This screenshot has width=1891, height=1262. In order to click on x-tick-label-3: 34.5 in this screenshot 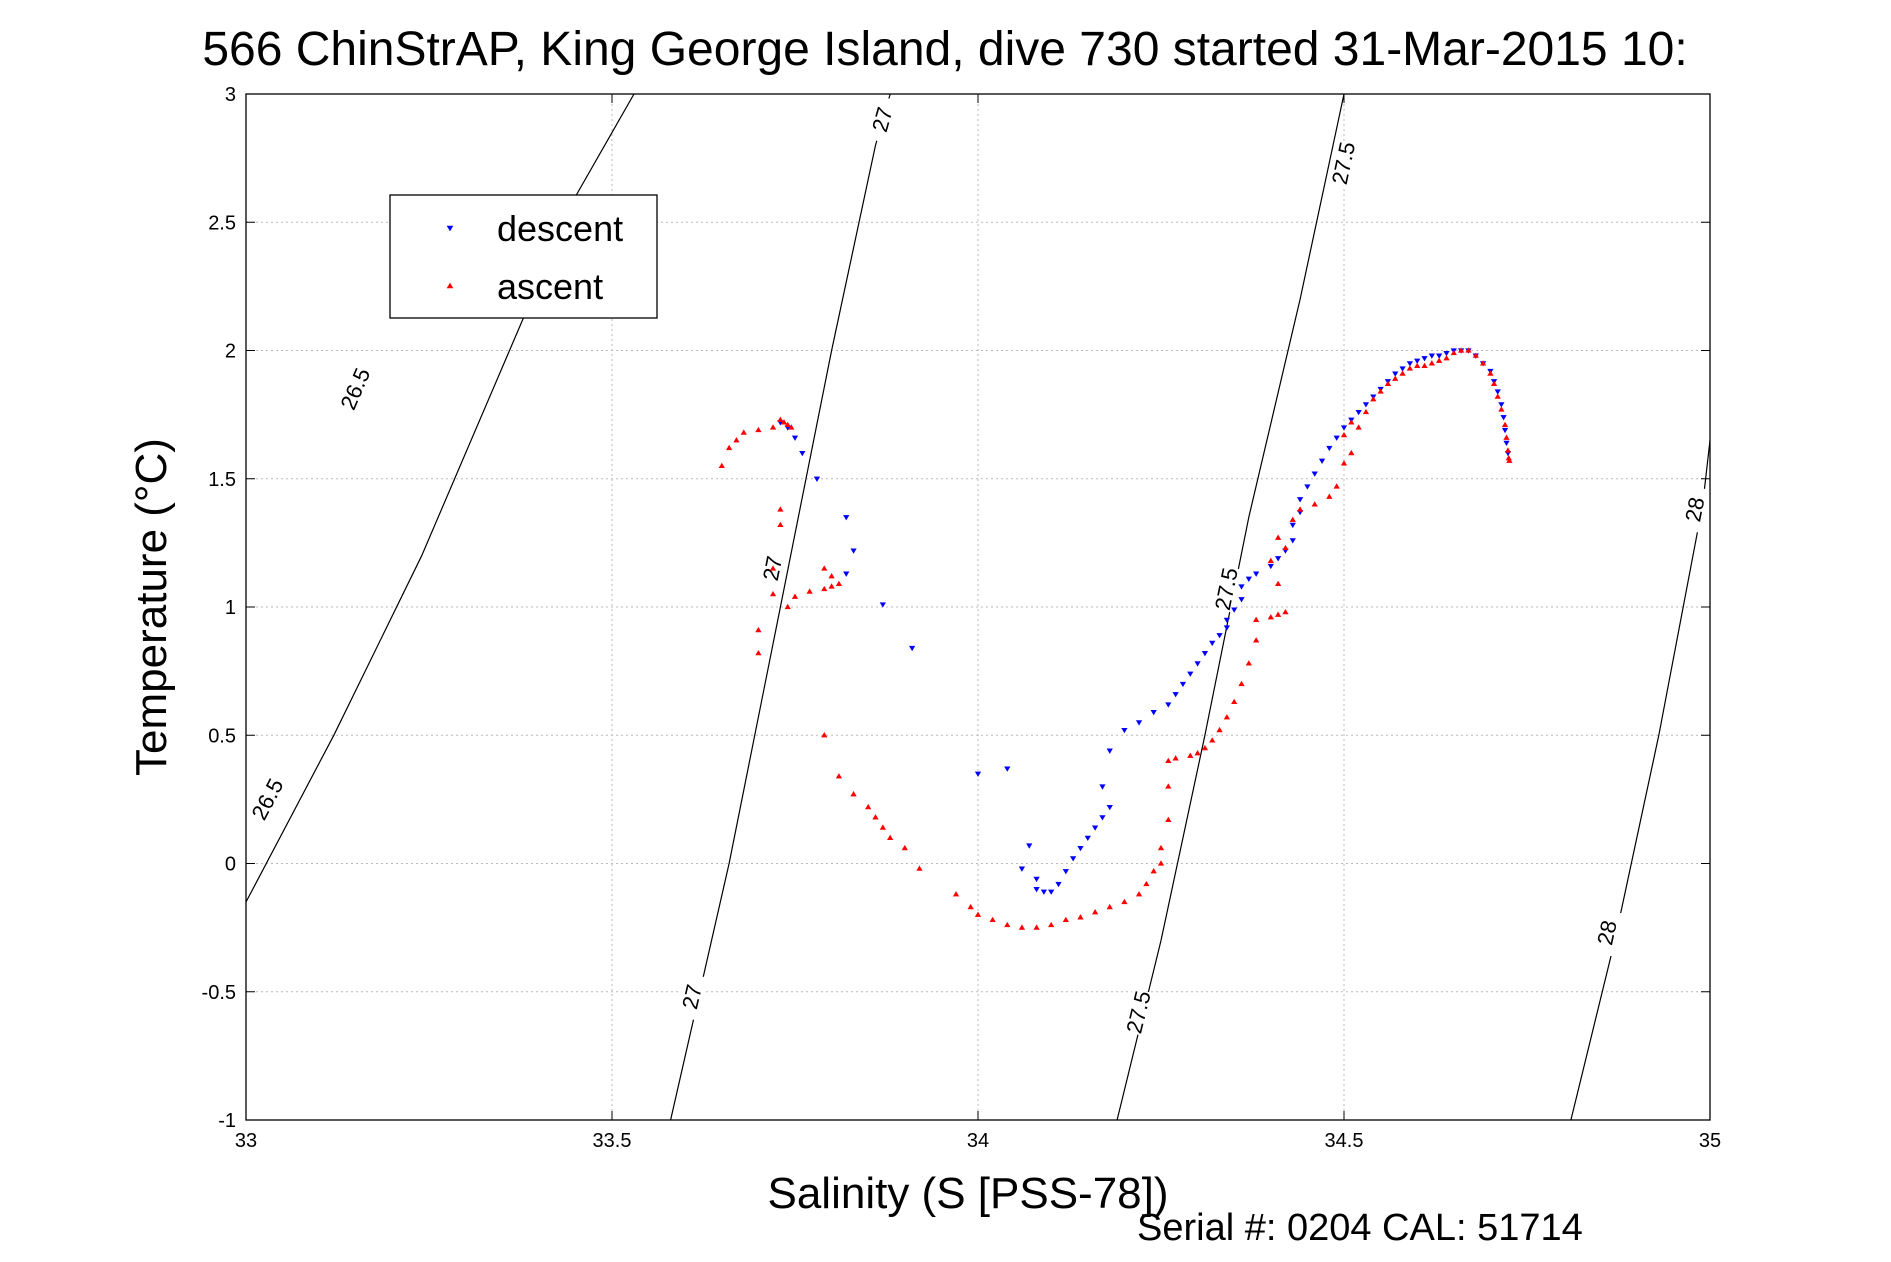, I will do `click(1344, 1141)`.